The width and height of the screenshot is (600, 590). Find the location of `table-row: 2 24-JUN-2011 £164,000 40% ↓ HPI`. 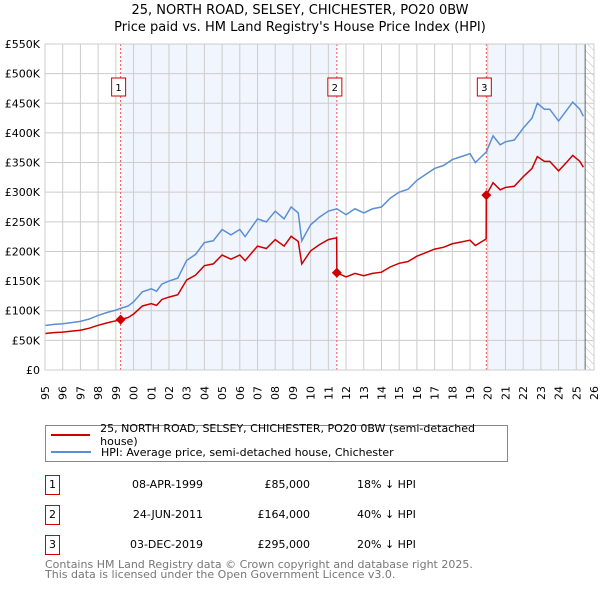

table-row: 2 24-JUN-2011 £164,000 40% ↓ HPI is located at coordinates (245, 515).